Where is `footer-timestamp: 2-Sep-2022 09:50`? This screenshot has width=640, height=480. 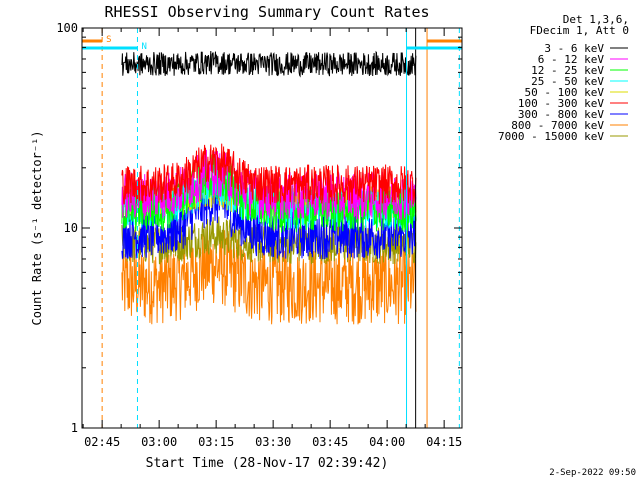 footer-timestamp: 2-Sep-2022 09:50 is located at coordinates (592, 473).